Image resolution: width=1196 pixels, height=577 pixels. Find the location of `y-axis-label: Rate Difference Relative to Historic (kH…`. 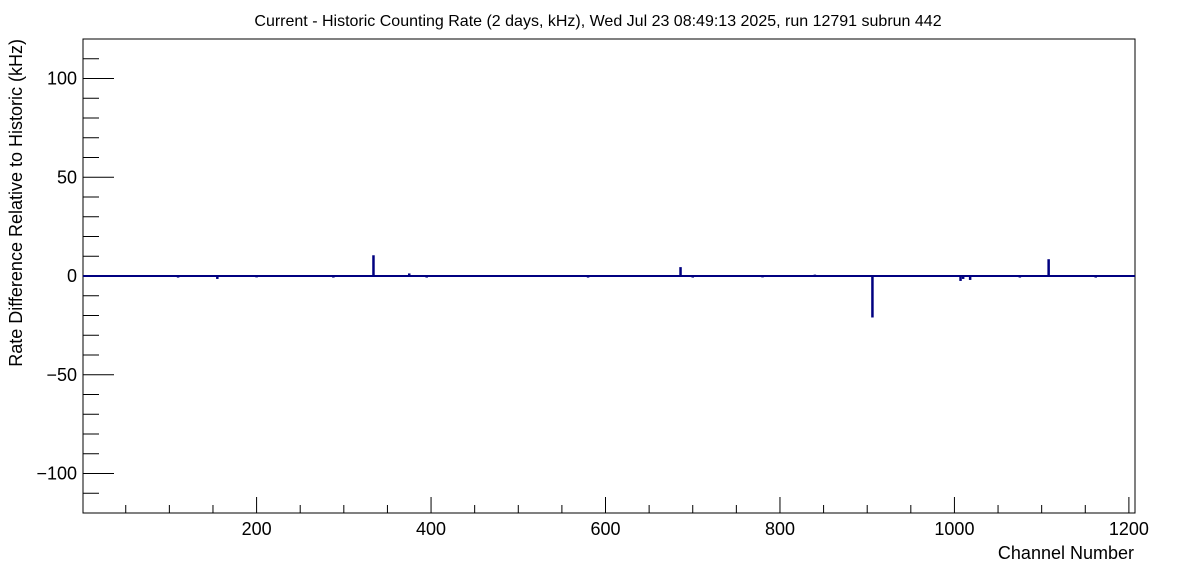

y-axis-label: Rate Difference Relative to Historic (kH… is located at coordinates (16, 203).